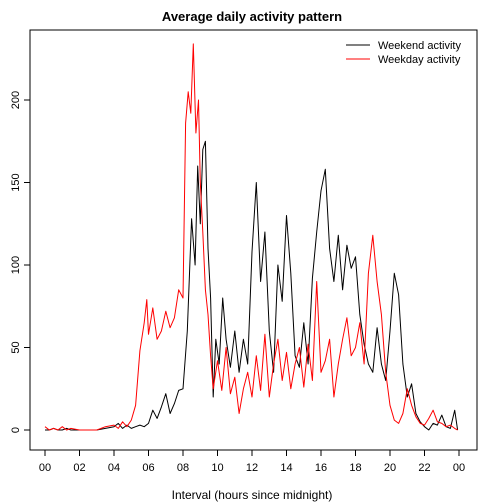 The height and width of the screenshot is (504, 504). What do you see at coordinates (419, 60) in the screenshot?
I see `legend-label: Weekday activity` at bounding box center [419, 60].